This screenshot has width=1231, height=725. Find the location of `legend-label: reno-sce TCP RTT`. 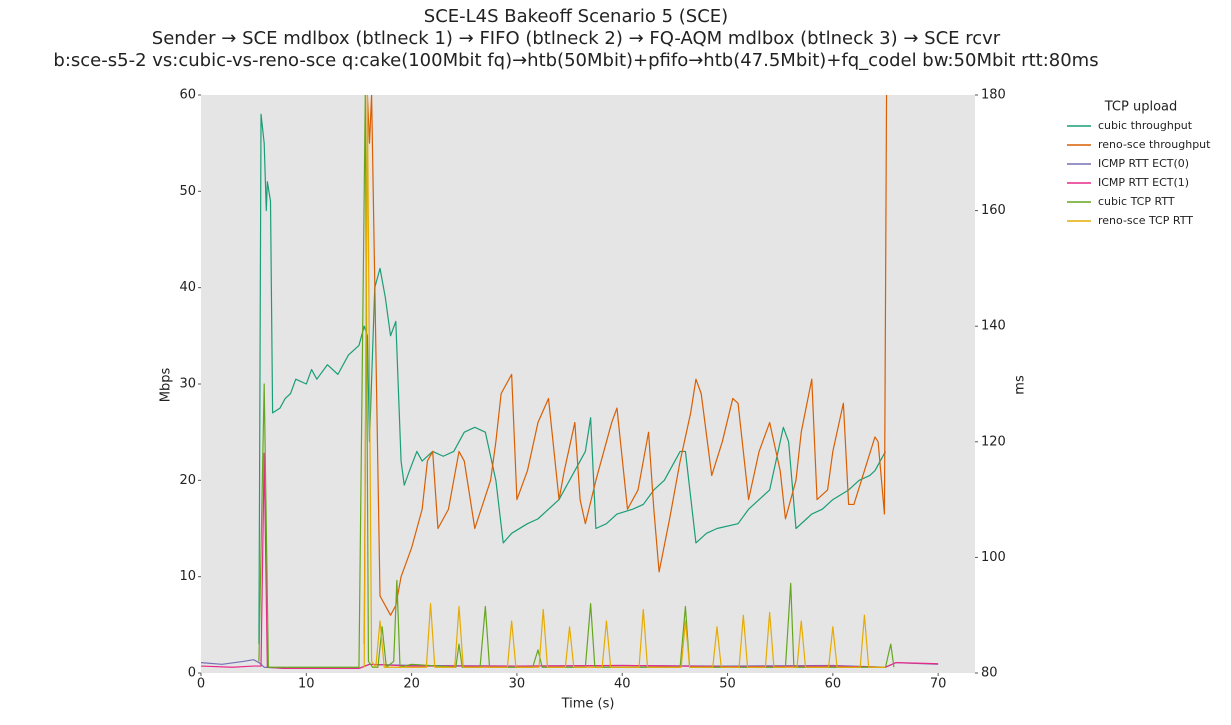

legend-label: reno-sce TCP RTT is located at coordinates (1145, 220).